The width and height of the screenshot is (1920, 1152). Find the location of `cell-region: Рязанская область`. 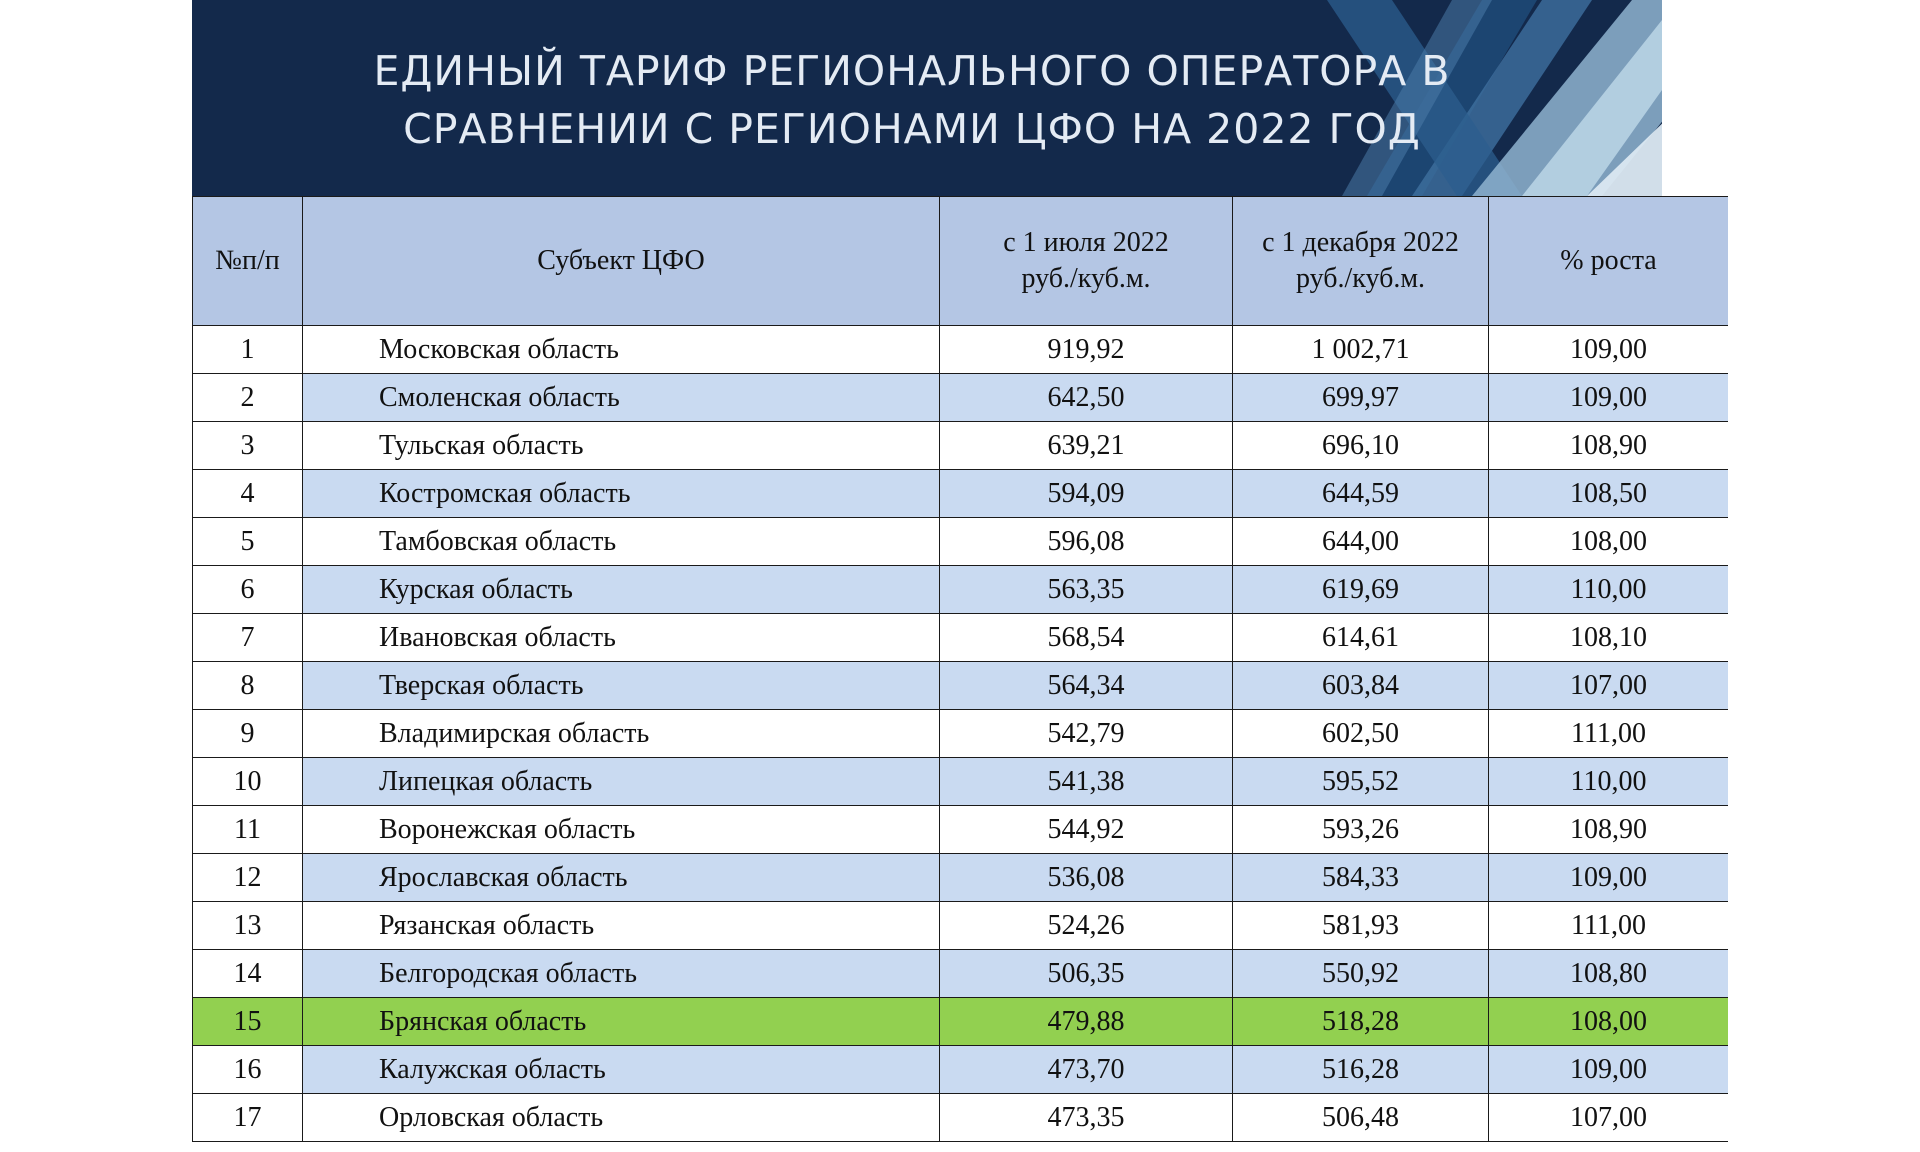

cell-region: Рязанская область is located at coordinates (621, 925).